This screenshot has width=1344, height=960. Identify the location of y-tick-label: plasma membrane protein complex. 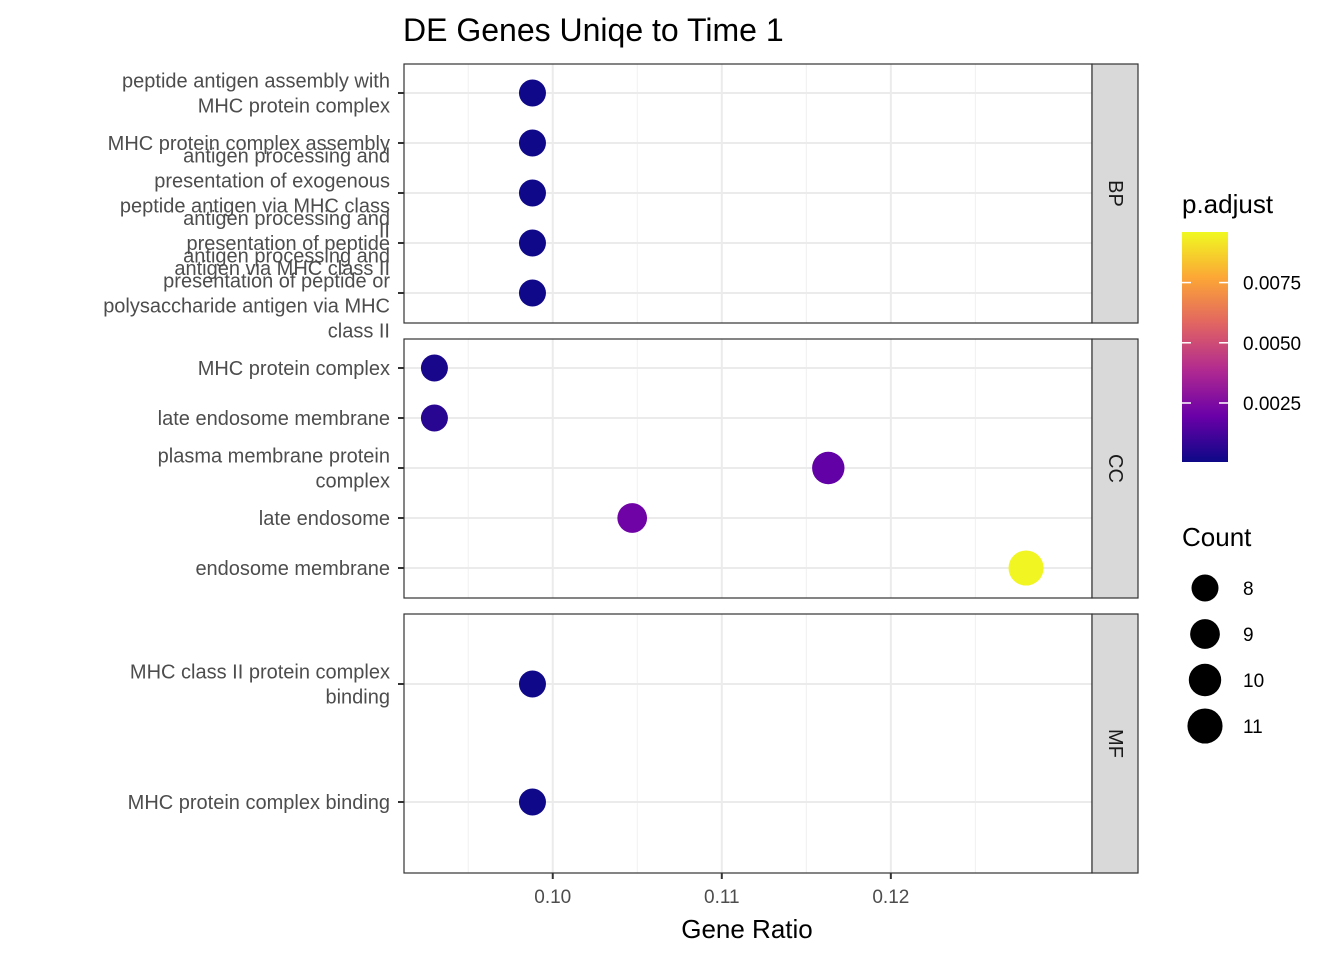
(274, 469).